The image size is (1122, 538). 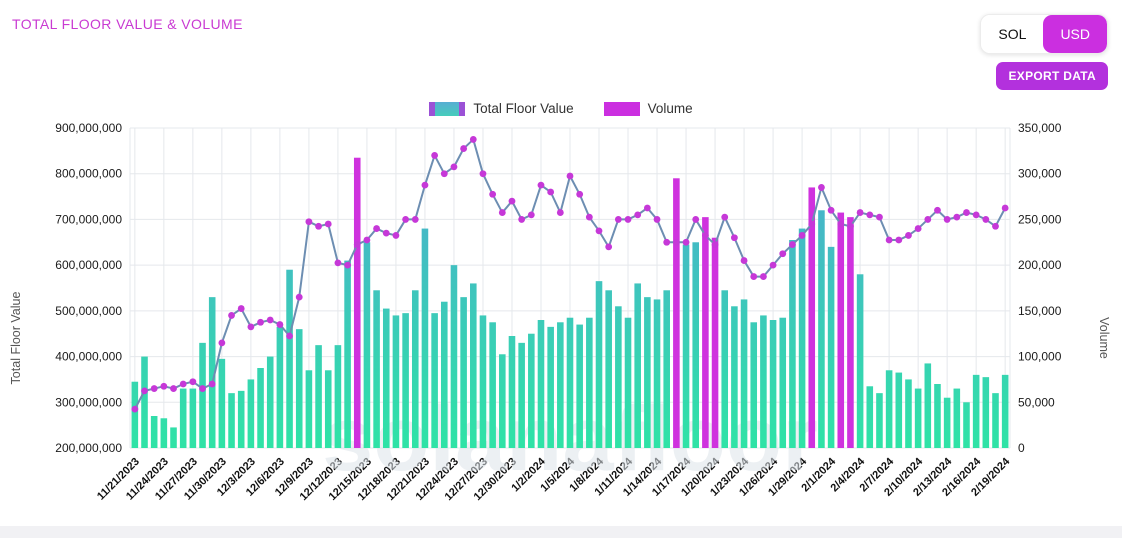 I want to click on currency-option-sol: SOL, so click(x=1012, y=34).